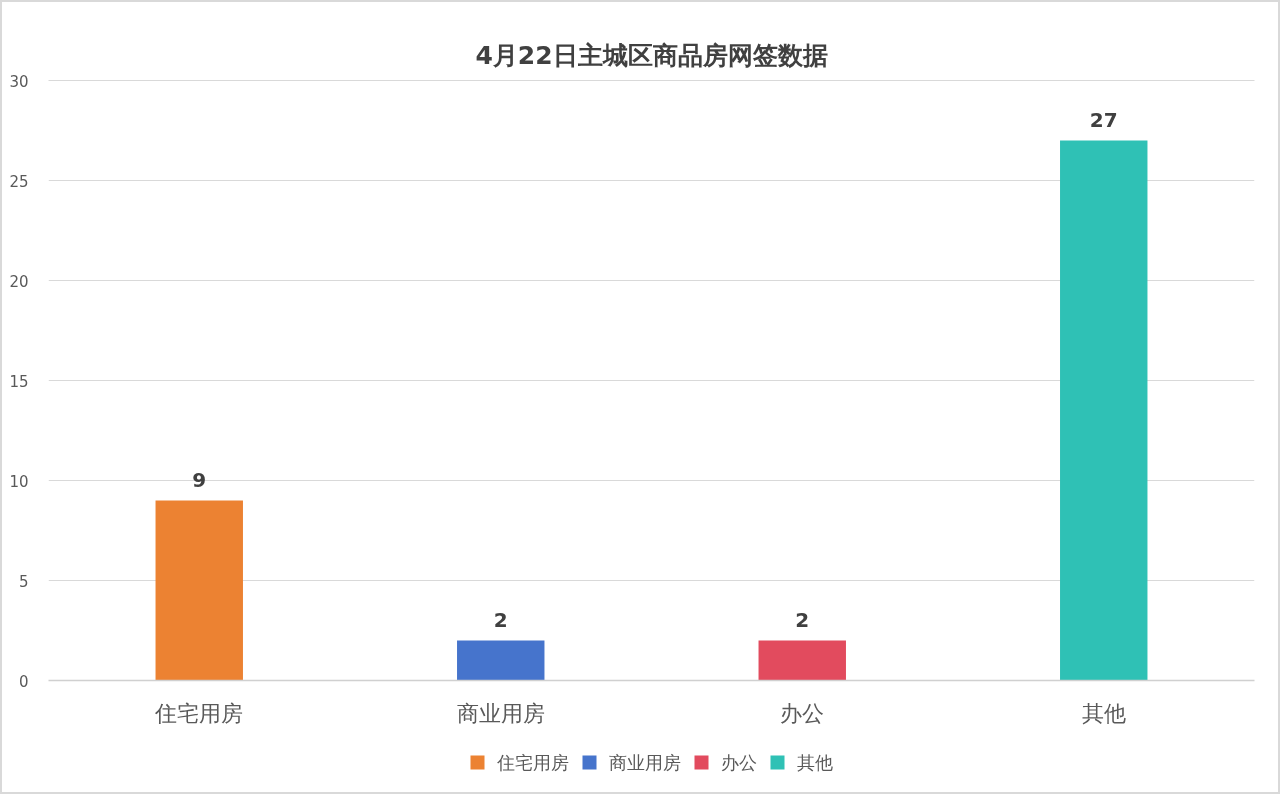  I want to click on x-tick-label: 其他, so click(1103, 713).